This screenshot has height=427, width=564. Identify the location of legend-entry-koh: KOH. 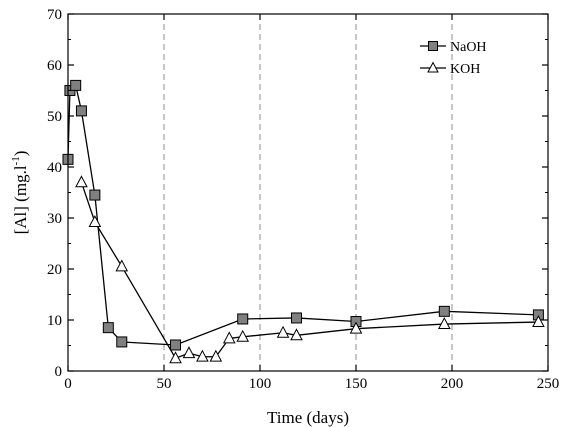
(450, 69).